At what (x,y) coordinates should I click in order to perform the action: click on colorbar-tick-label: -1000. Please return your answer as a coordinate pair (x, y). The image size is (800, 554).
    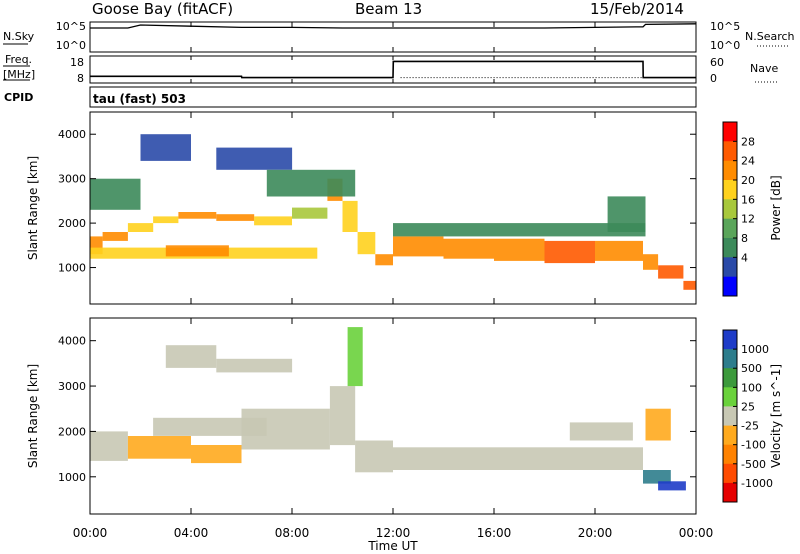
    Looking at the image, I should click on (757, 483).